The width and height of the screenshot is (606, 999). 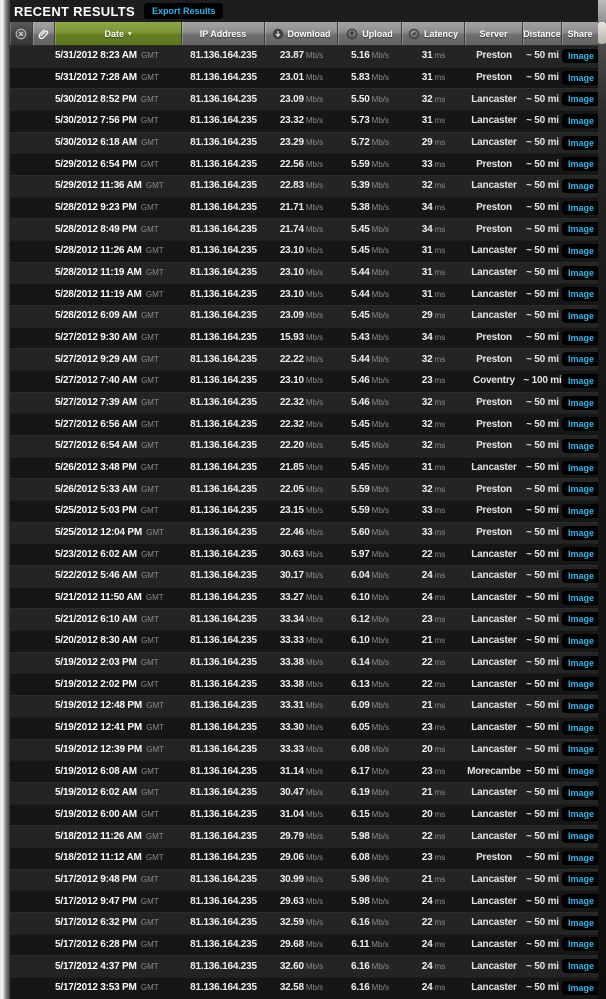 I want to click on result-upload: 5.97 Mb/s, so click(x=369, y=554).